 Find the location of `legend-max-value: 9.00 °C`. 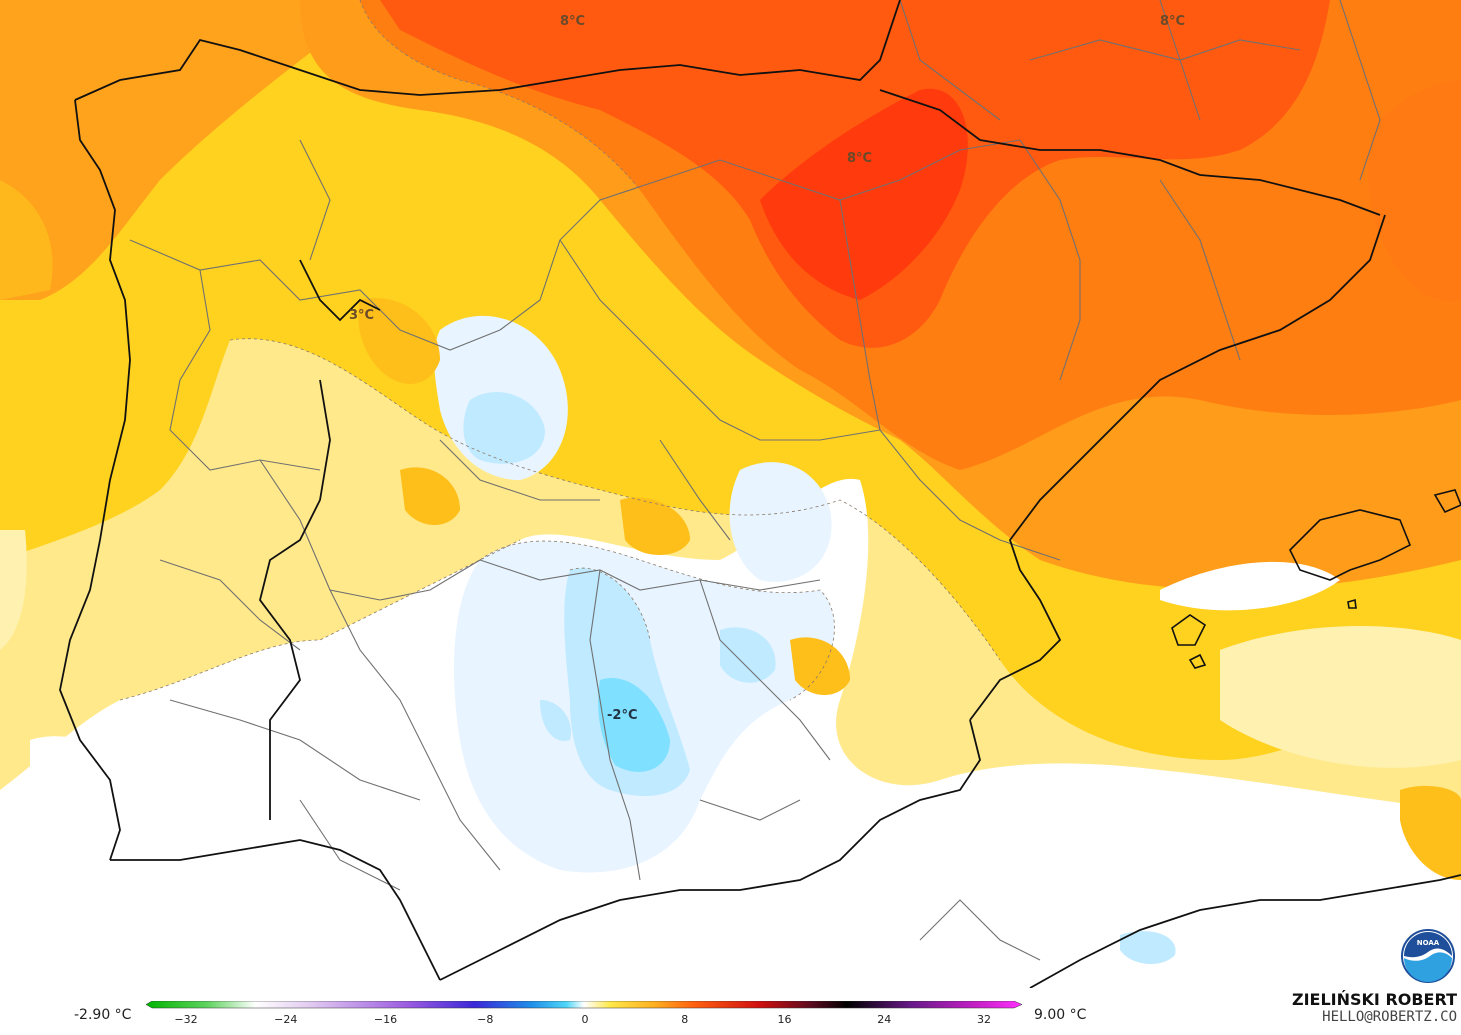

legend-max-value: 9.00 °C is located at coordinates (1060, 1015).